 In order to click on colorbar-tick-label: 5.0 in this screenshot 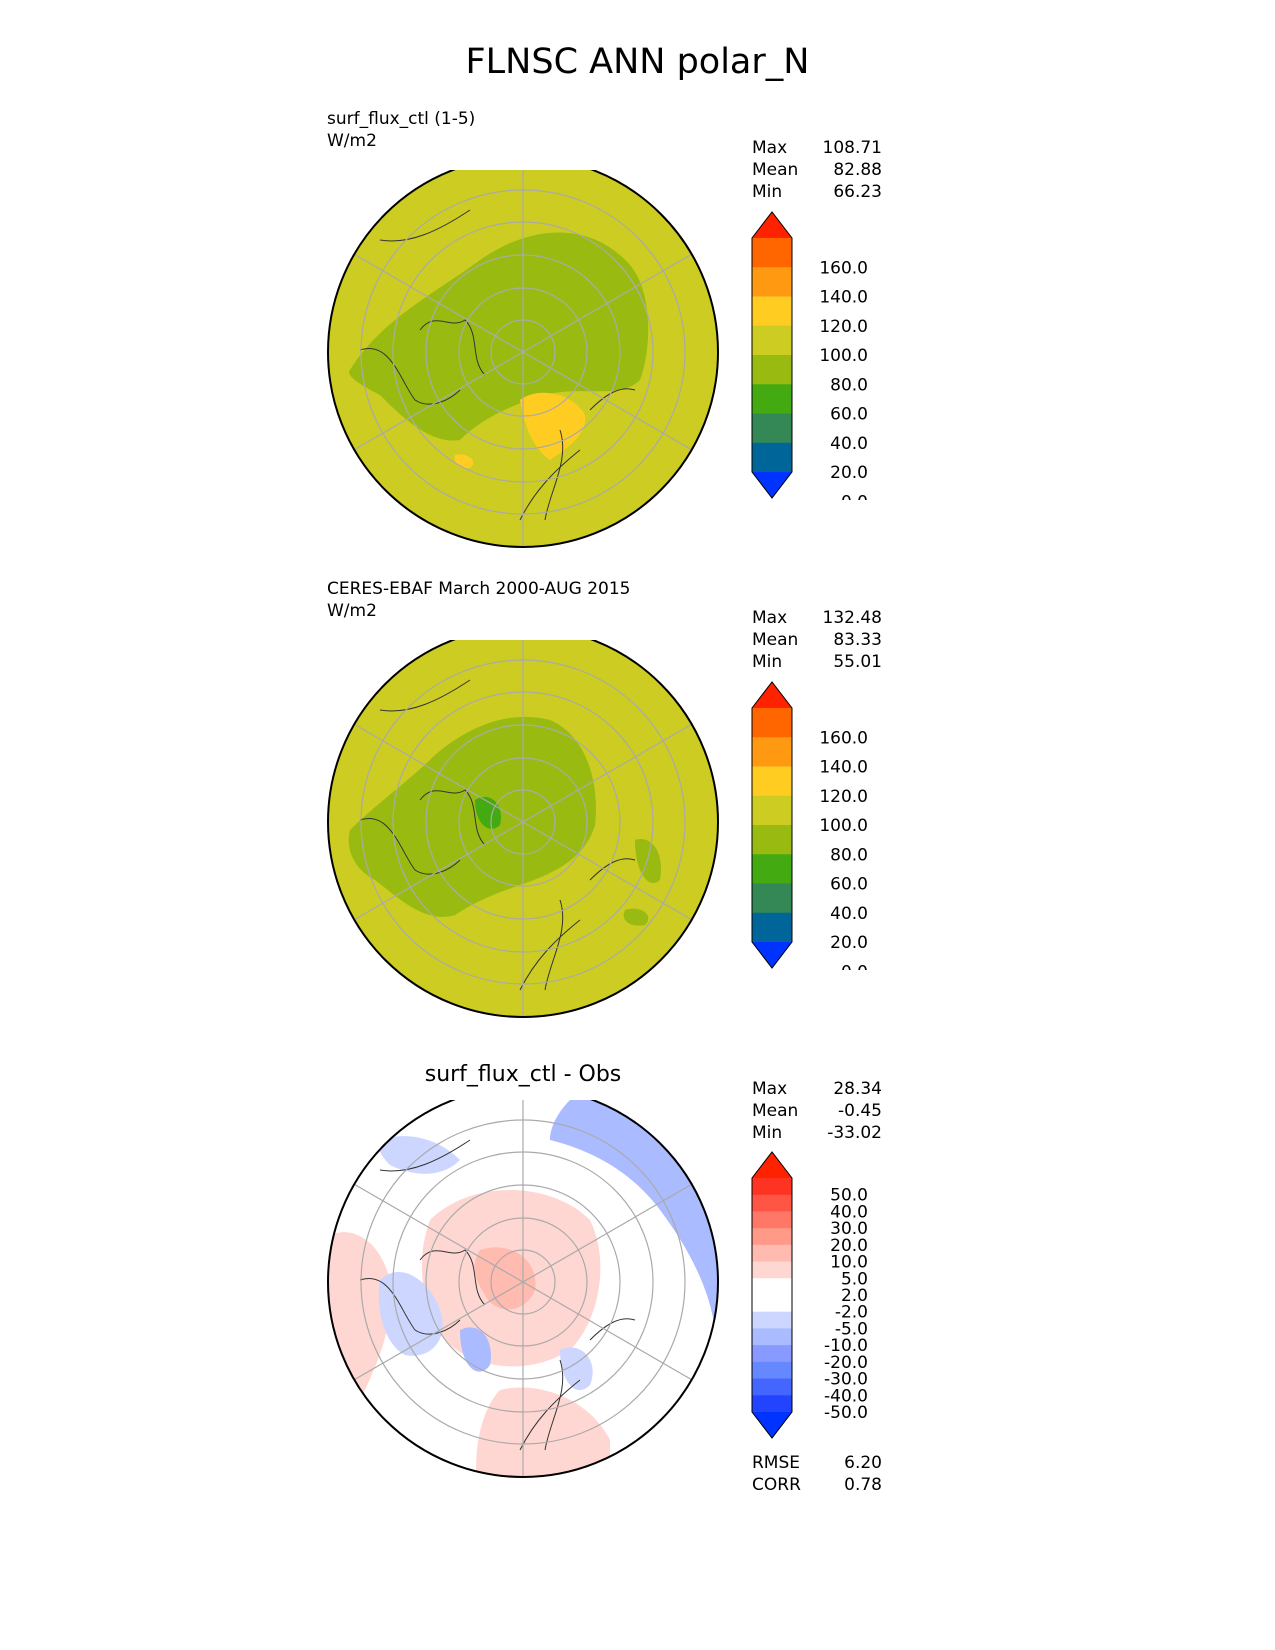, I will do `click(854, 1279)`.